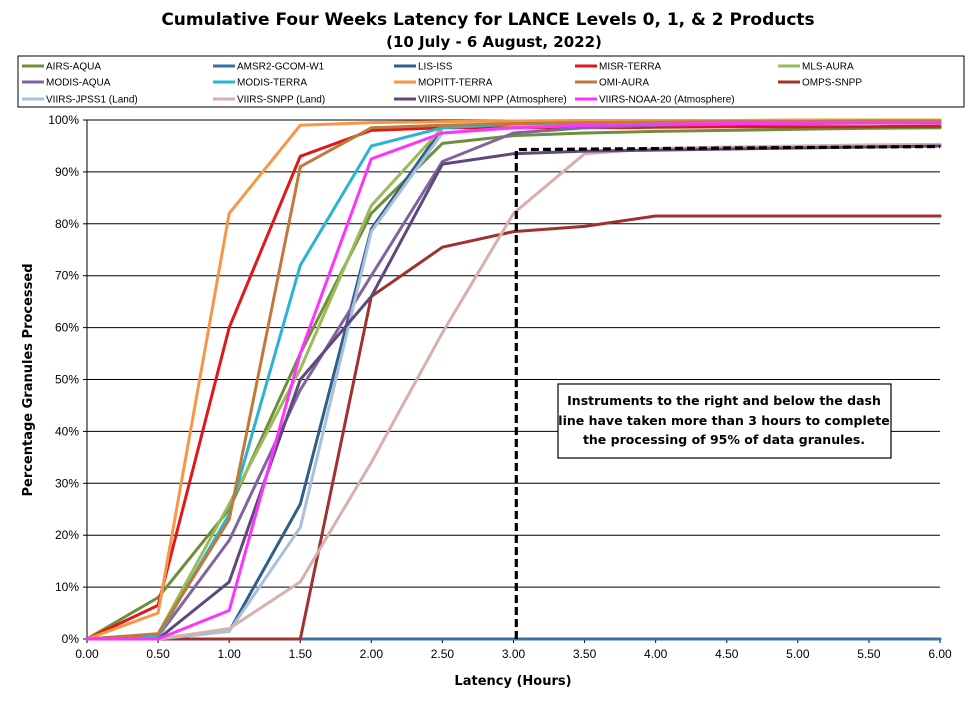  What do you see at coordinates (435, 67) in the screenshot?
I see `legend-label-lis-iss: LIS-ISS` at bounding box center [435, 67].